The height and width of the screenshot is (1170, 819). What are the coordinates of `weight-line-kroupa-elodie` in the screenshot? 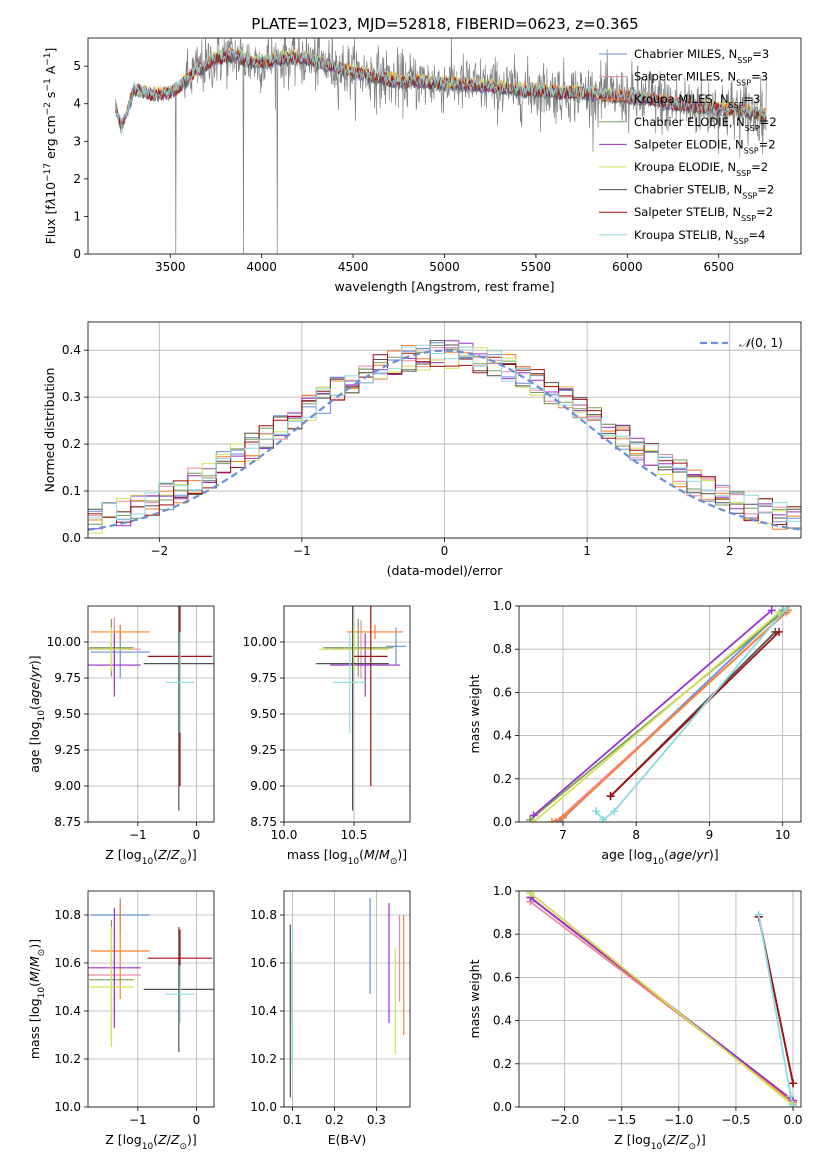 It's located at (661, 999).